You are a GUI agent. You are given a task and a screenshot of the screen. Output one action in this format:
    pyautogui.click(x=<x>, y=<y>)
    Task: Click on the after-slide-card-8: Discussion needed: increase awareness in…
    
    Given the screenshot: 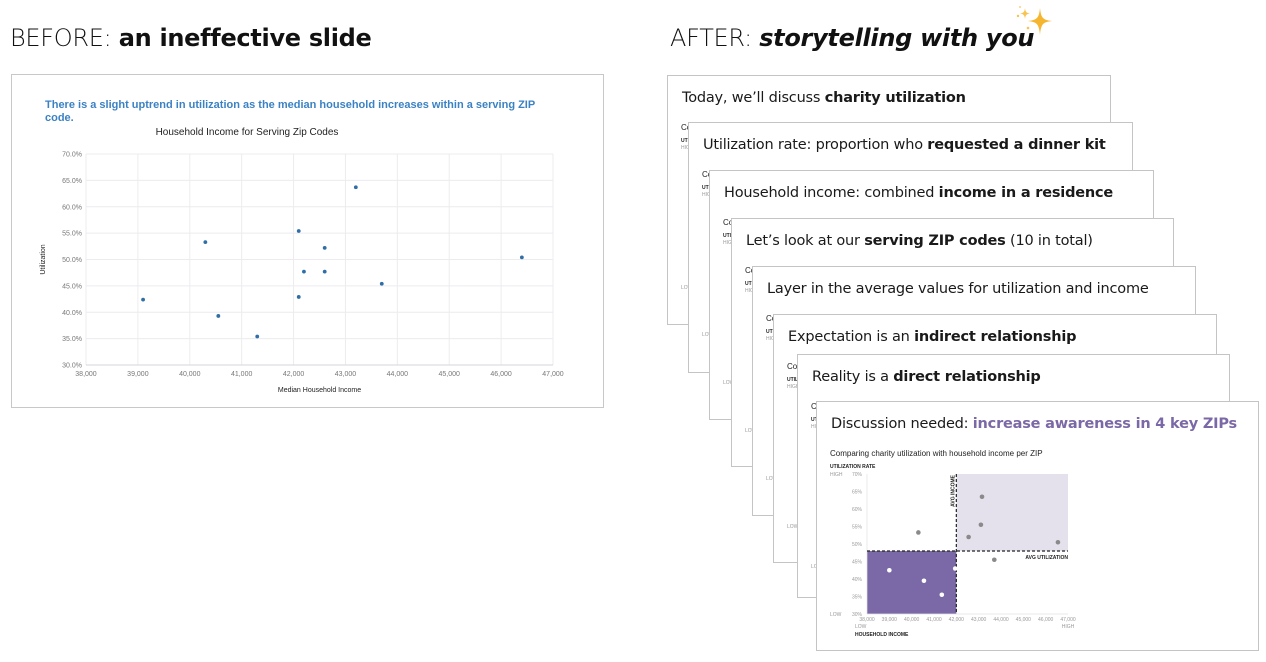 What is the action you would take?
    pyautogui.click(x=1037, y=526)
    